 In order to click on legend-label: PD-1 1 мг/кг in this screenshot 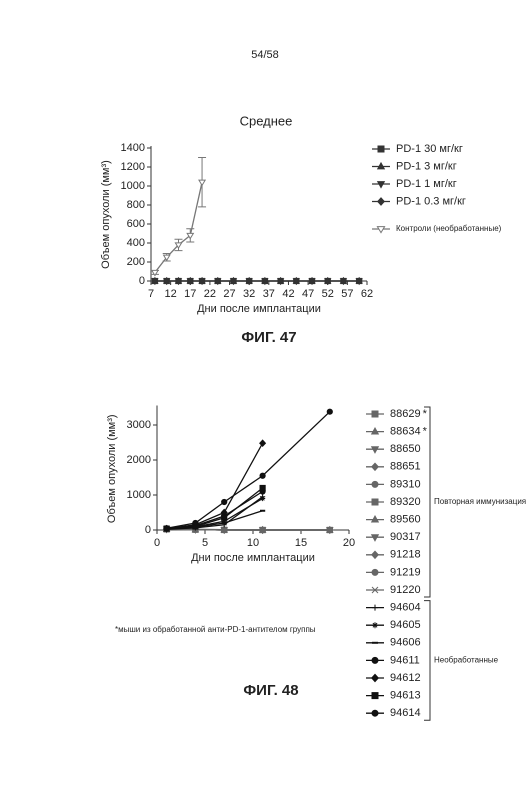, I will do `click(426, 184)`.